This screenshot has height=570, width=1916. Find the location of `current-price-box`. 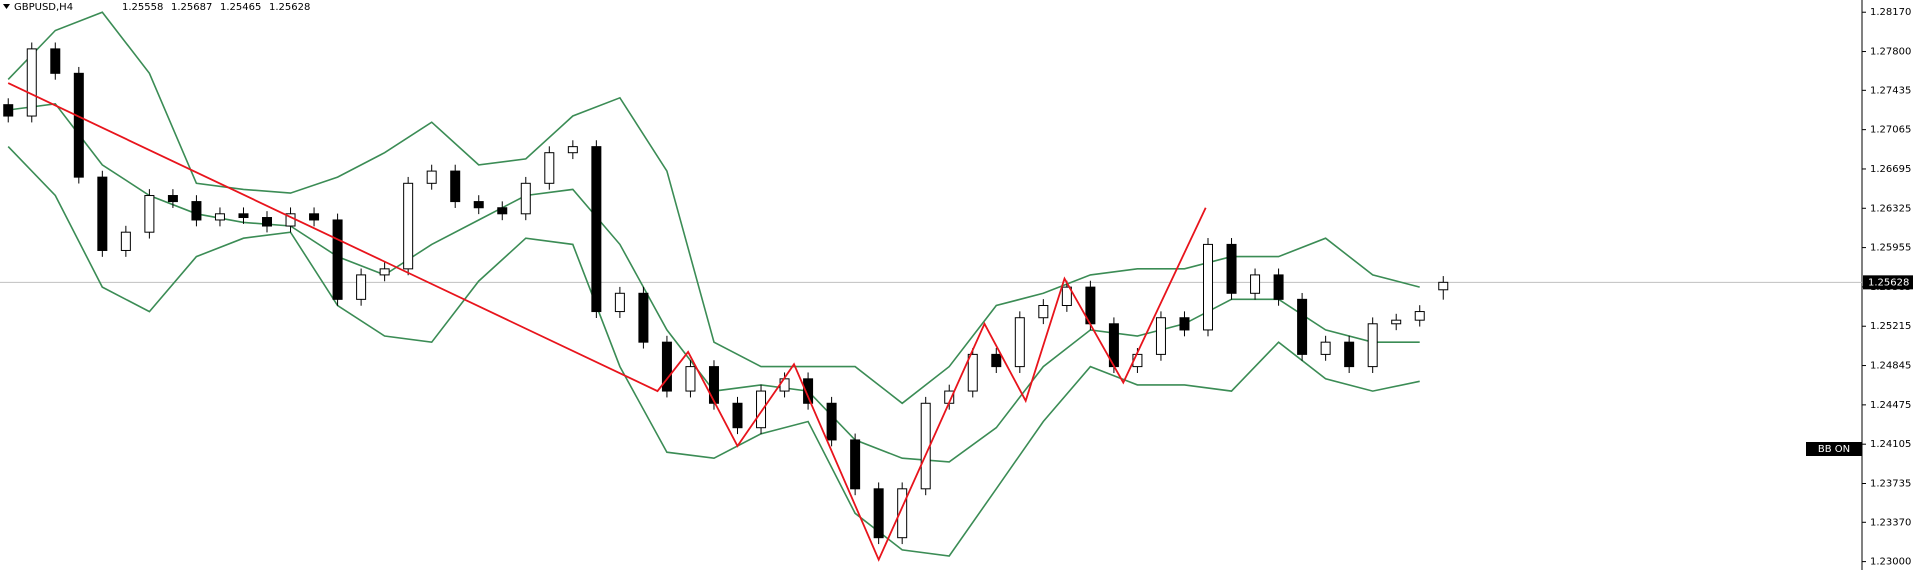

current-price-box is located at coordinates (1888, 282).